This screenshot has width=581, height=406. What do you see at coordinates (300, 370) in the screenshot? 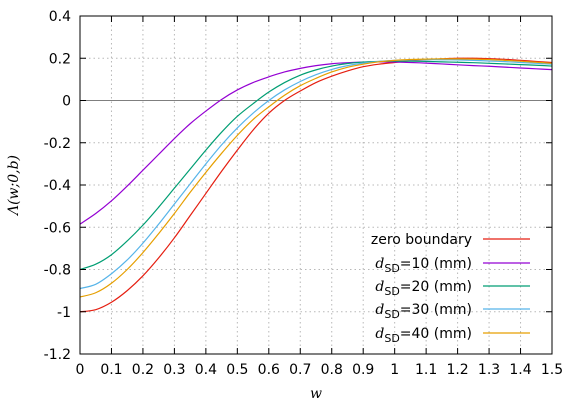
I see `x-tick-label: 0.7` at bounding box center [300, 370].